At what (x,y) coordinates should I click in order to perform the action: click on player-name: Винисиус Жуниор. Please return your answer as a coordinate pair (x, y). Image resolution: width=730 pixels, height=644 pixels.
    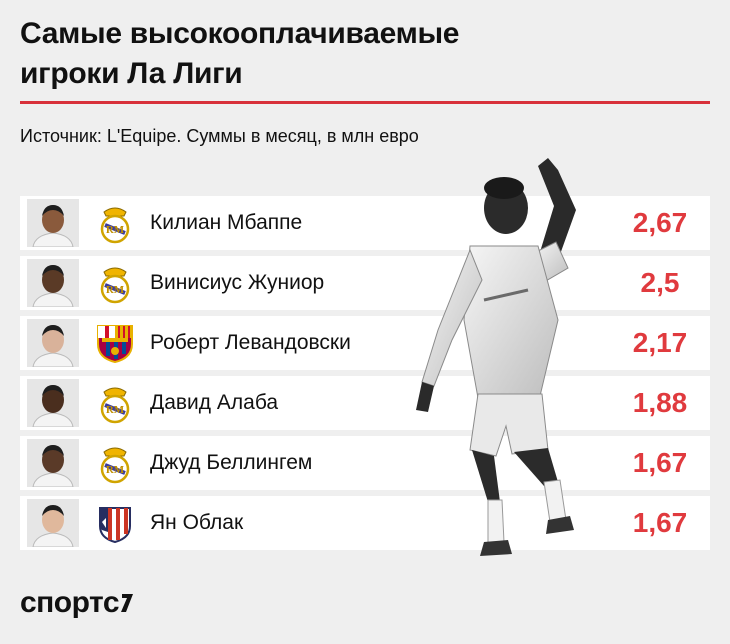
    Looking at the image, I should click on (237, 282).